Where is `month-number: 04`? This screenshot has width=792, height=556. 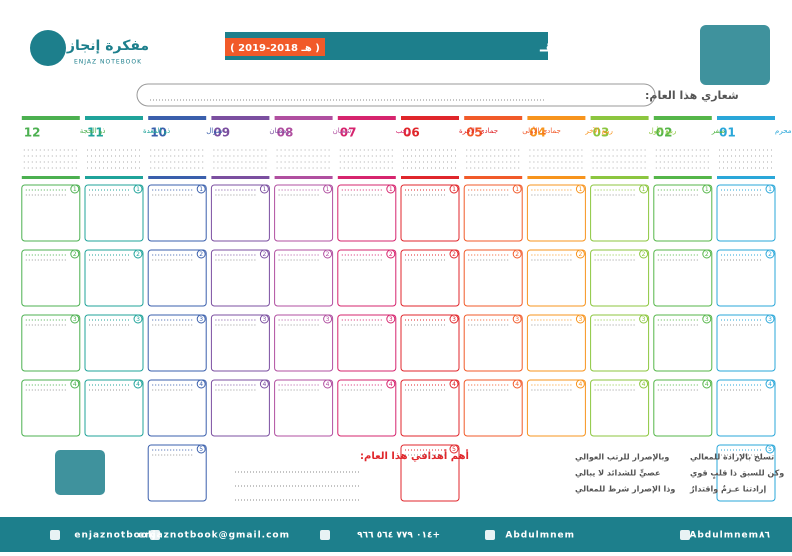
month-number: 04 is located at coordinates (537, 133).